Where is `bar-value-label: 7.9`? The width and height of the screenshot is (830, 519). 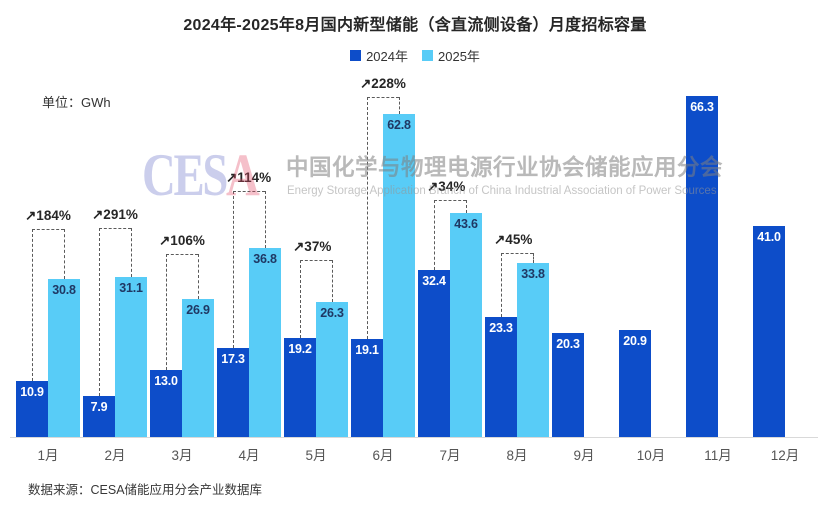 bar-value-label: 7.9 is located at coordinates (99, 407).